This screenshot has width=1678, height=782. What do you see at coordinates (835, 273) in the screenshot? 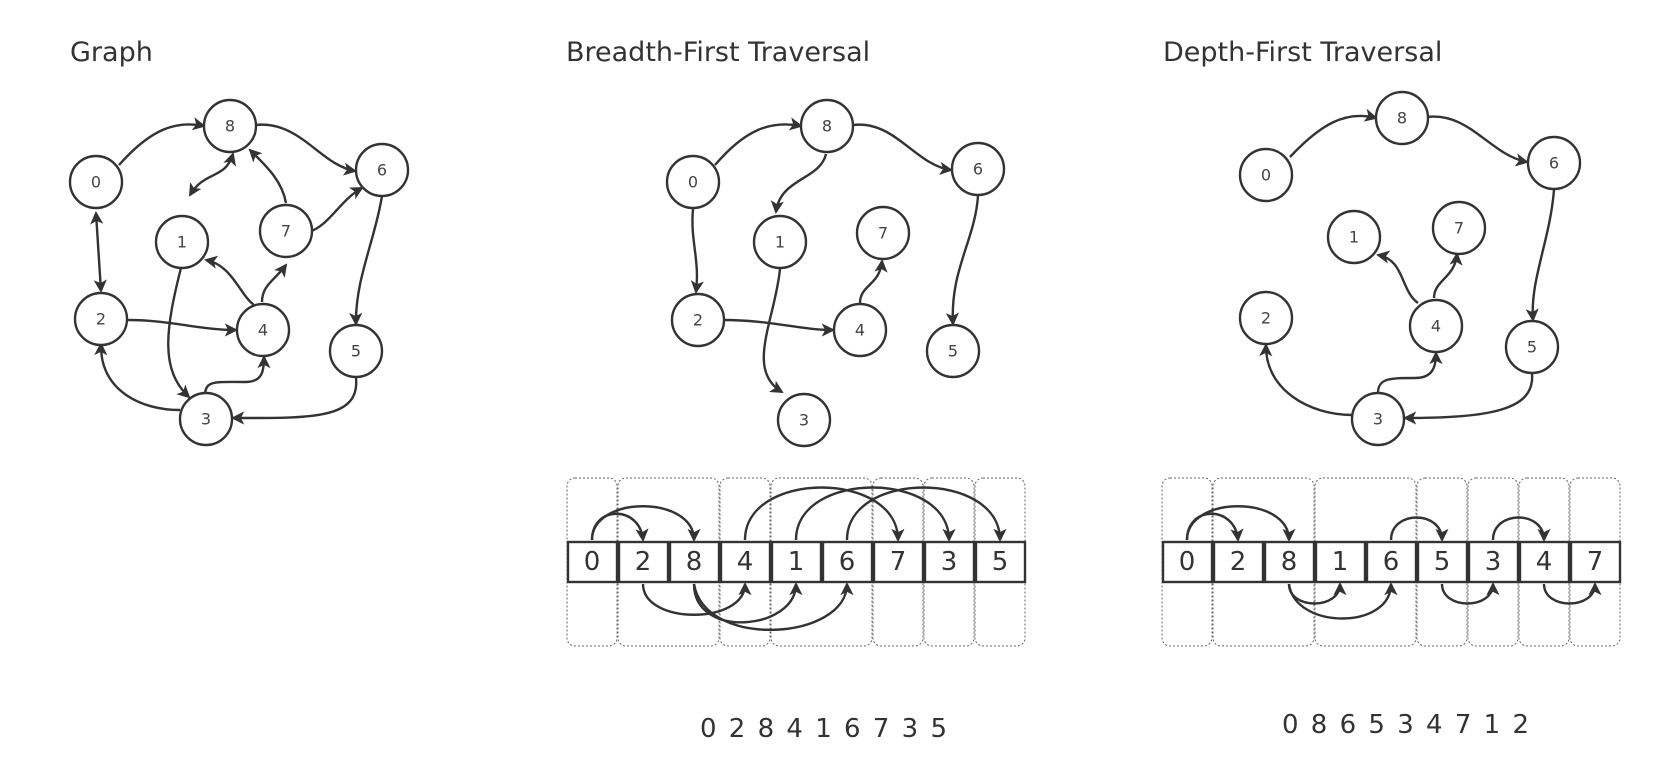
I see `bfs-tree-nodes: 0 8 6 1 7 2 4 5 3` at bounding box center [835, 273].